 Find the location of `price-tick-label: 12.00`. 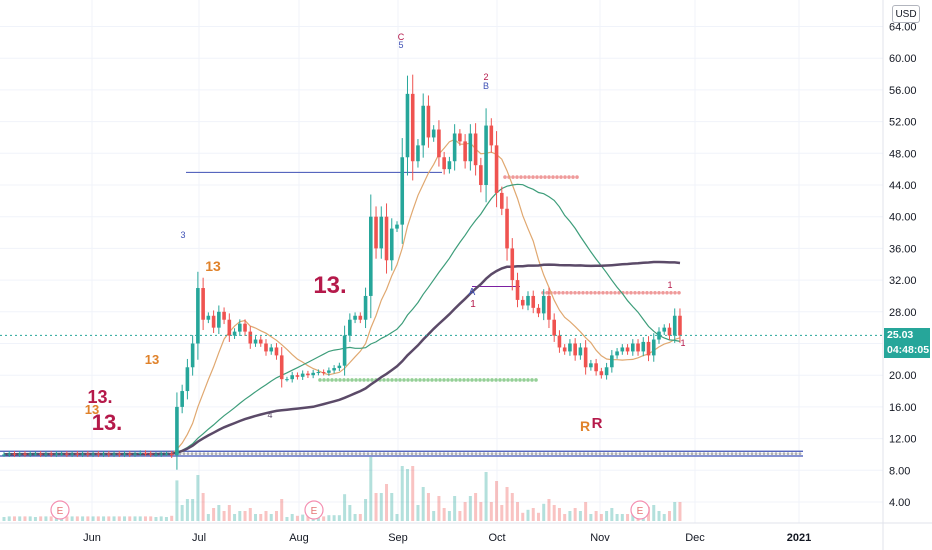

price-tick-label: 12.00 is located at coordinates (903, 440).